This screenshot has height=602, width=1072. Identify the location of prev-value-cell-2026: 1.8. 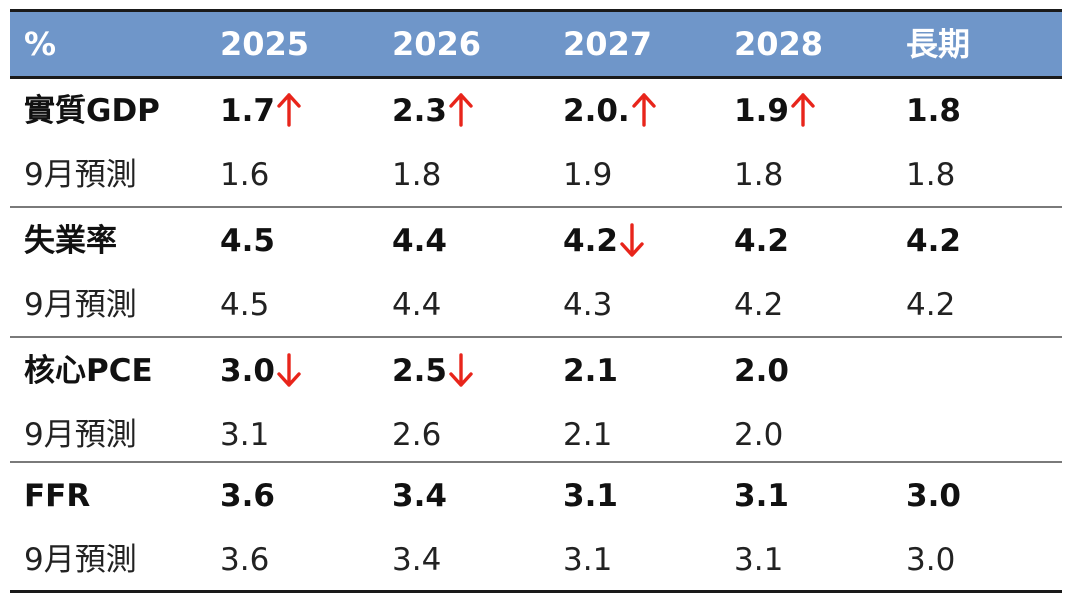
(417, 175).